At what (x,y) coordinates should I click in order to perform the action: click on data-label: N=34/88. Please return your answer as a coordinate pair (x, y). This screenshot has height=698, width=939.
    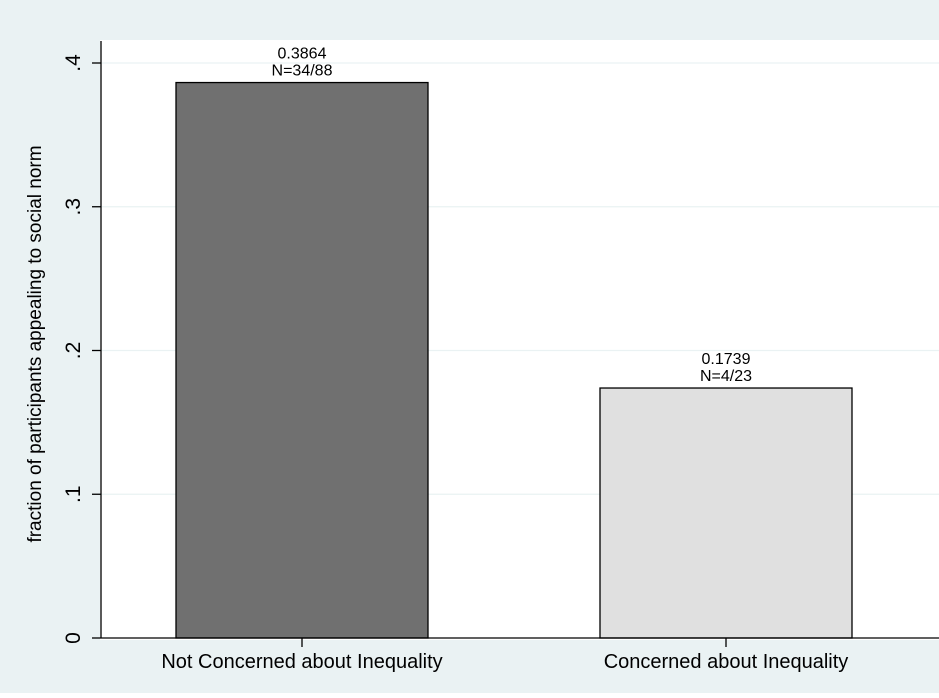
    Looking at the image, I should click on (302, 71).